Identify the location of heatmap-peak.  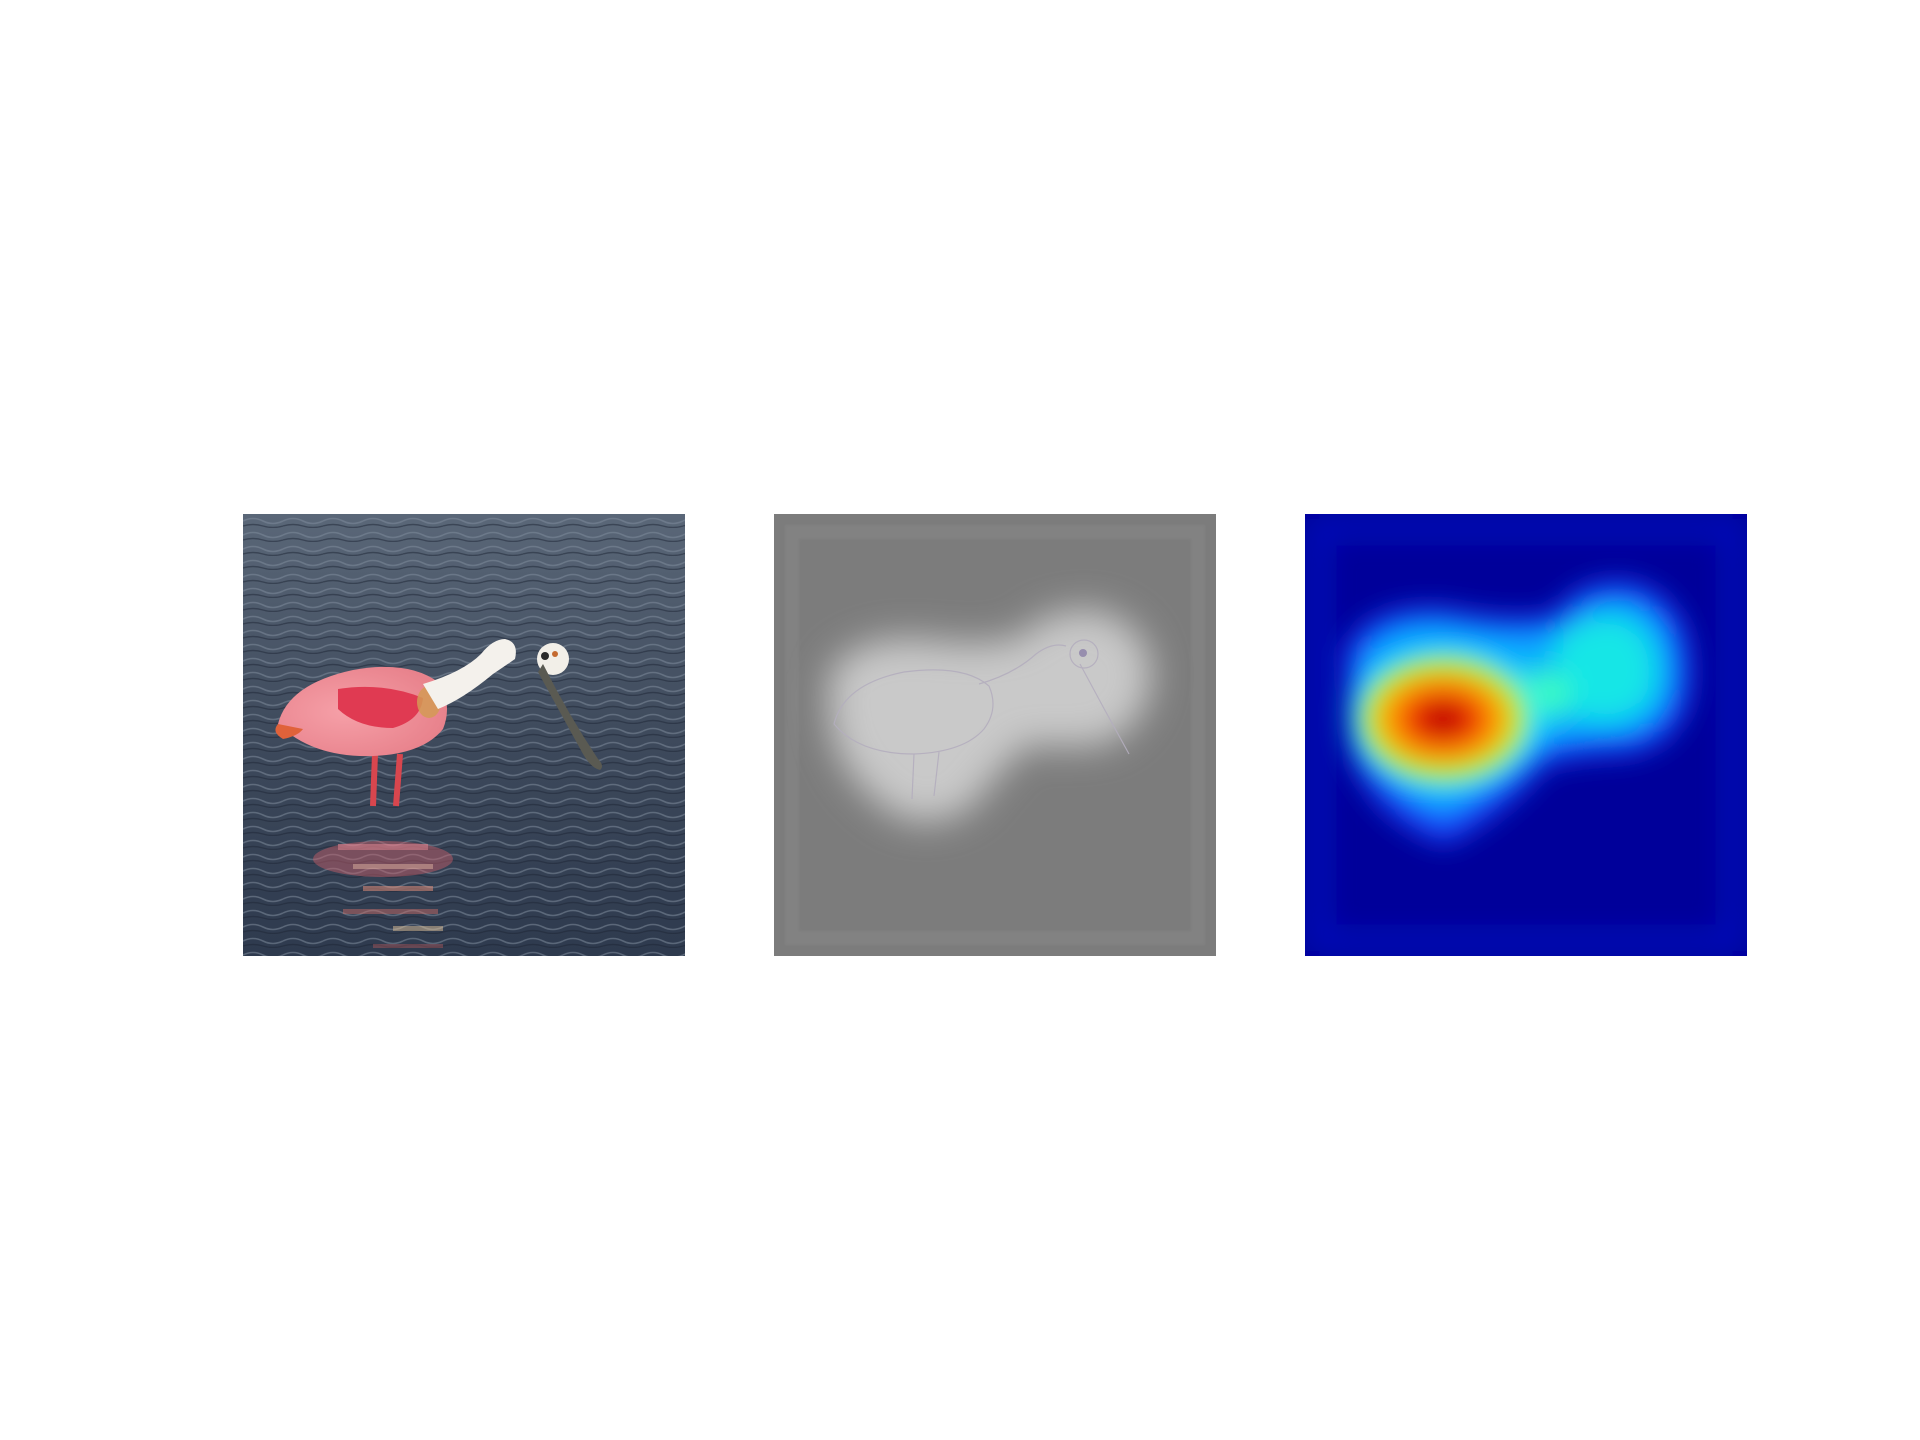
(1443, 719).